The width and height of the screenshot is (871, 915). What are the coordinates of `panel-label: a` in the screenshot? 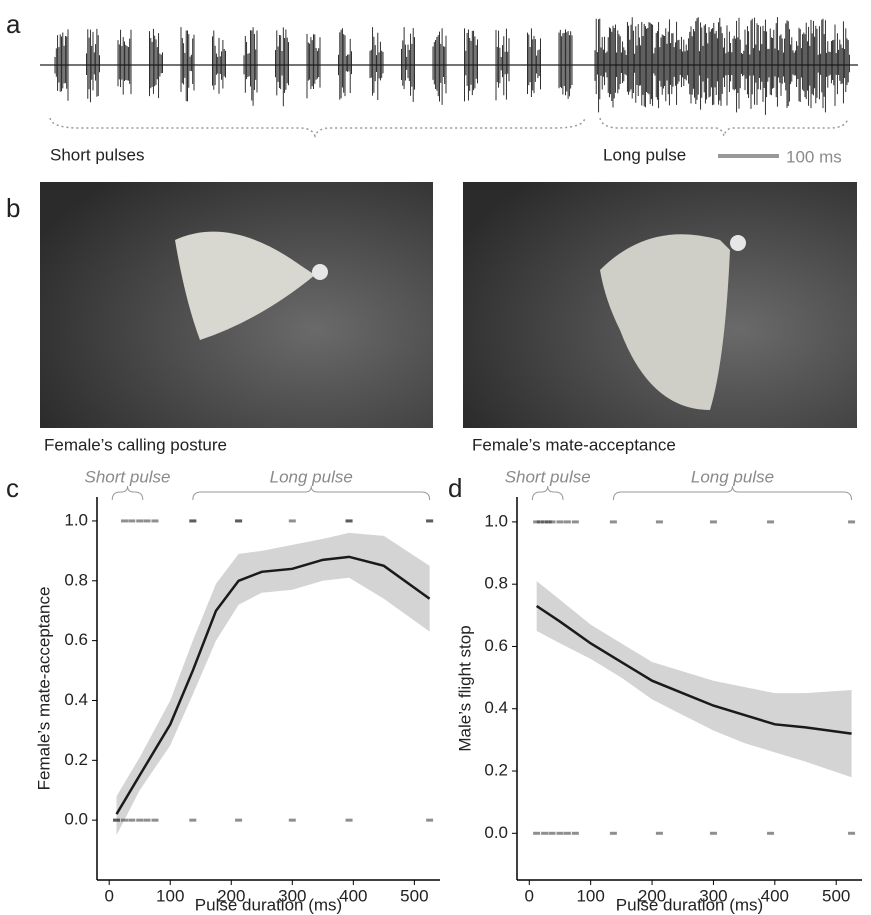 It's located at (13, 24).